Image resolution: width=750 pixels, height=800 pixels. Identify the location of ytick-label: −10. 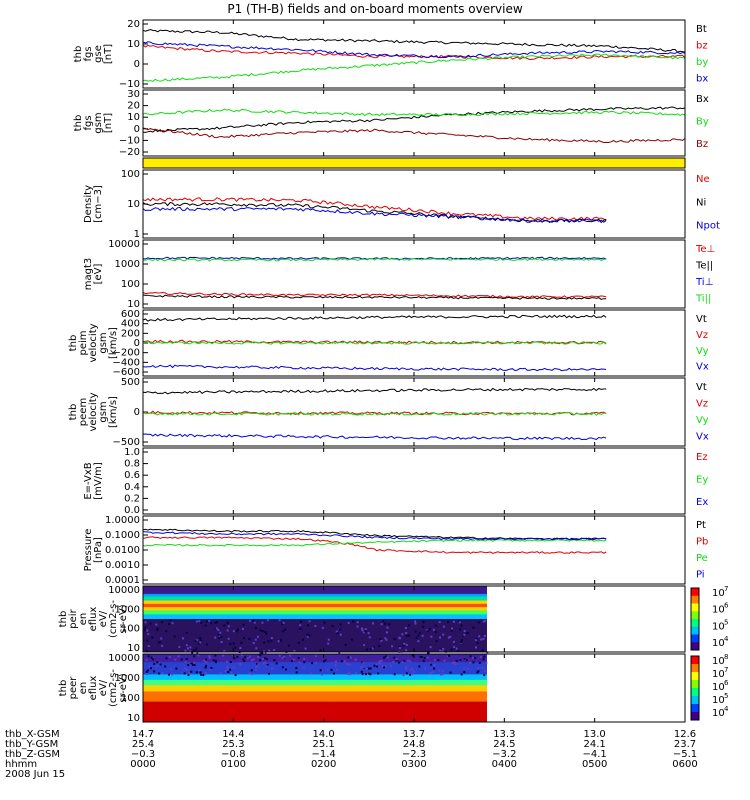
(129, 84).